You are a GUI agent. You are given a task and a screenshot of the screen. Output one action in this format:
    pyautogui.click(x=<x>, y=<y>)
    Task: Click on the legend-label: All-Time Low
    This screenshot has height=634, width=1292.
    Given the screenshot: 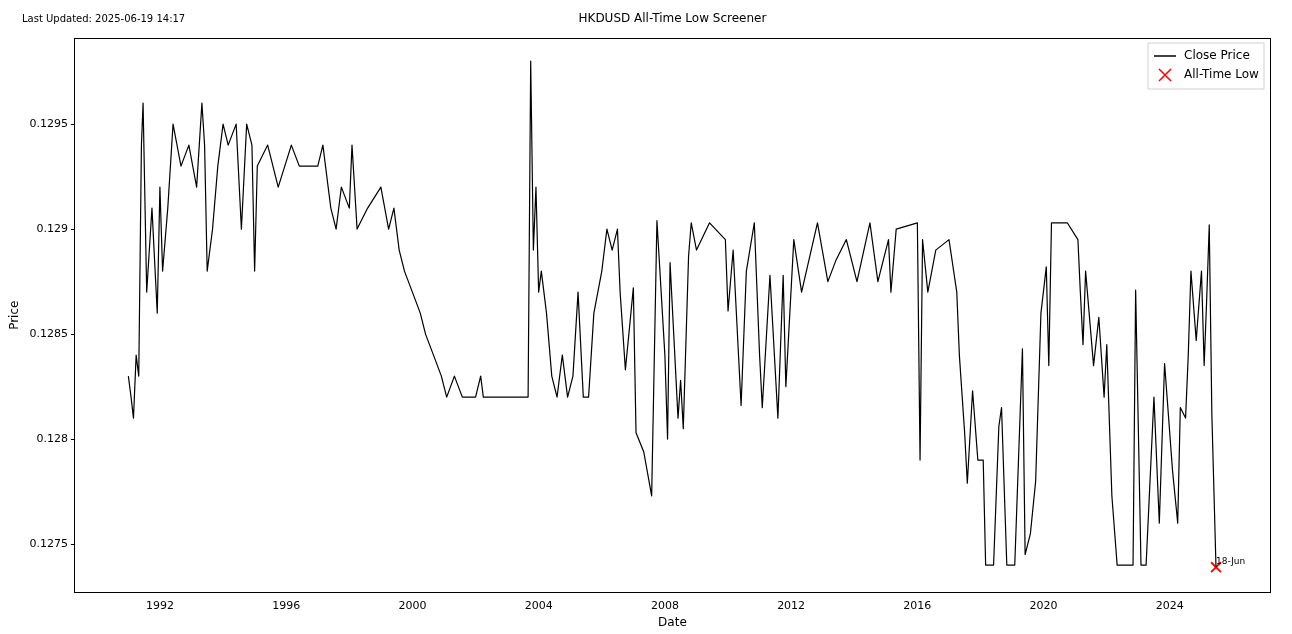 What is the action you would take?
    pyautogui.click(x=1222, y=74)
    